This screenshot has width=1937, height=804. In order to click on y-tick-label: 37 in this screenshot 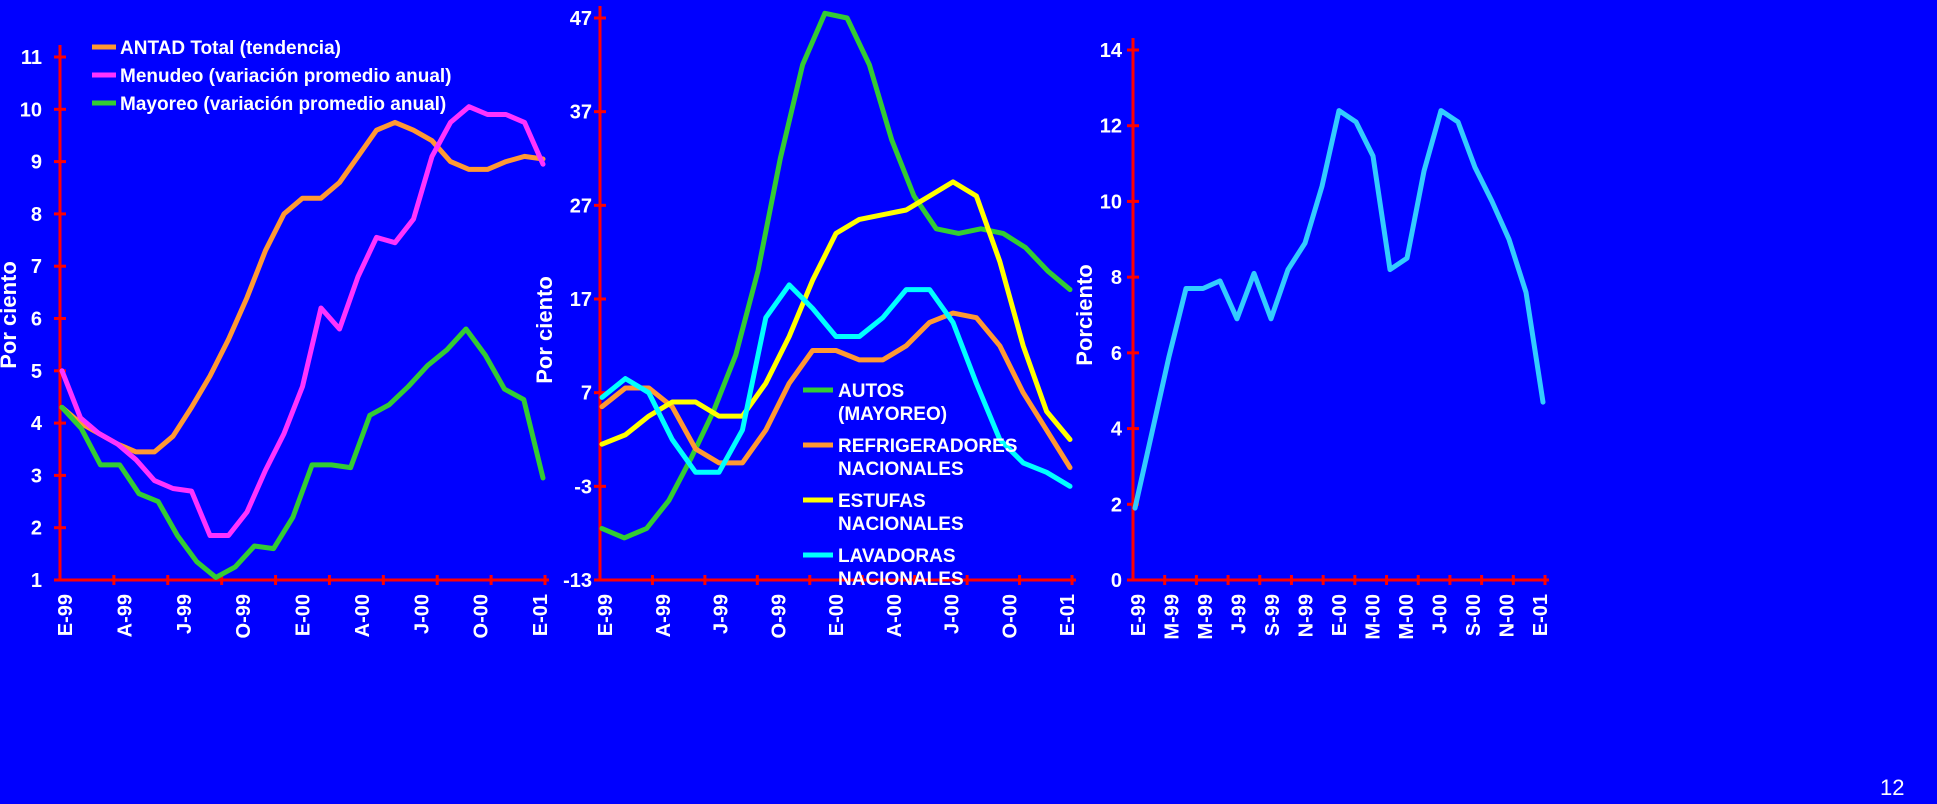, I will do `click(581, 113)`.